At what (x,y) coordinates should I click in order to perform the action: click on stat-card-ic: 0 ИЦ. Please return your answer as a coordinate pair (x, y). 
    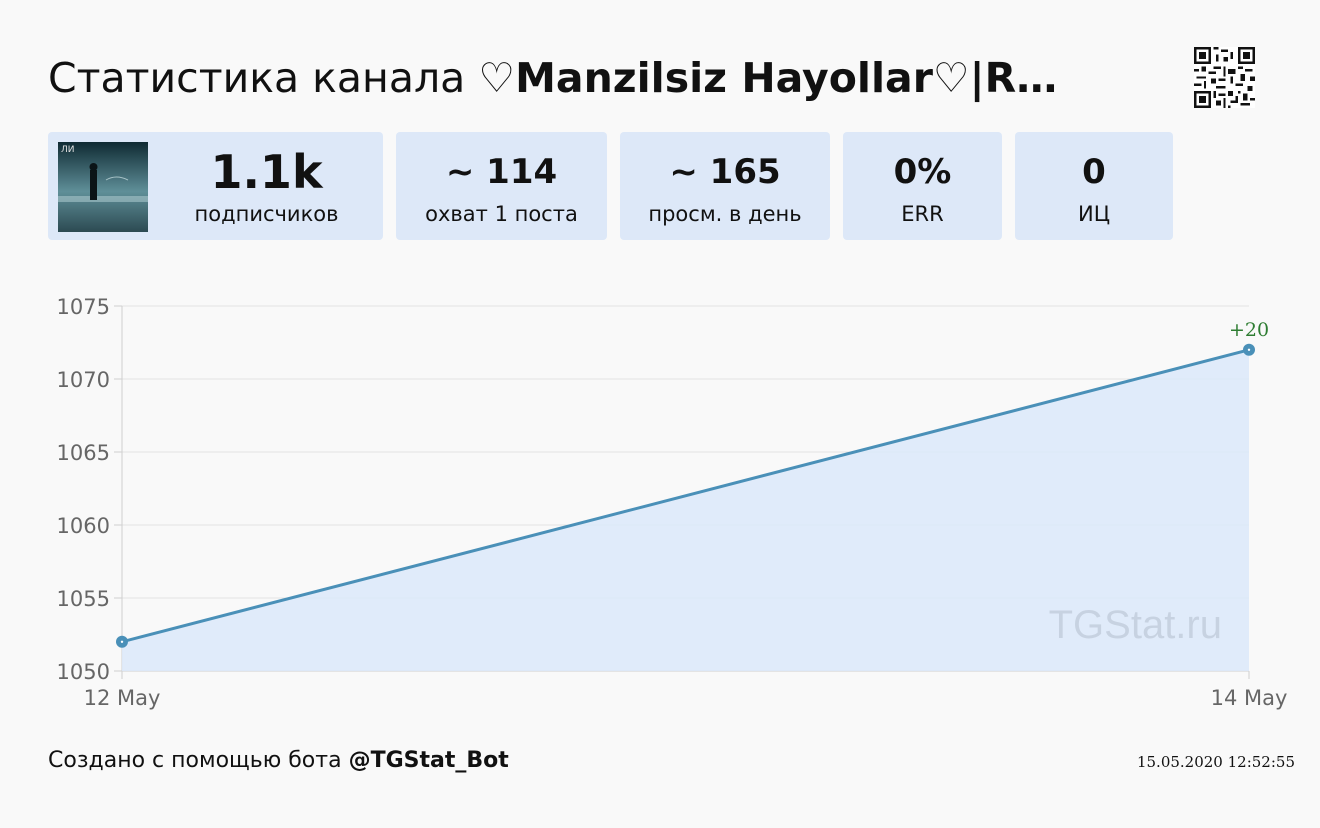
    Looking at the image, I should click on (1094, 186).